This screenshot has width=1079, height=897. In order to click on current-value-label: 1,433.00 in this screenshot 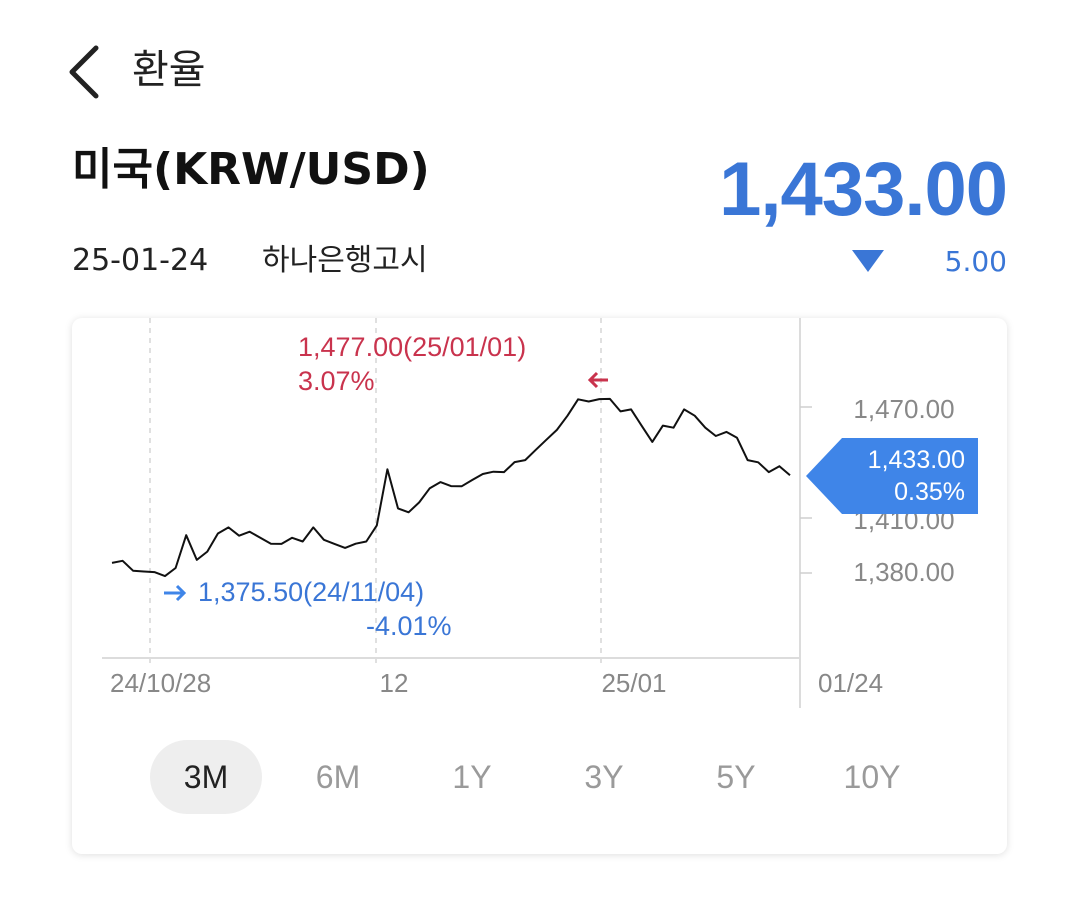, I will do `click(916, 460)`.